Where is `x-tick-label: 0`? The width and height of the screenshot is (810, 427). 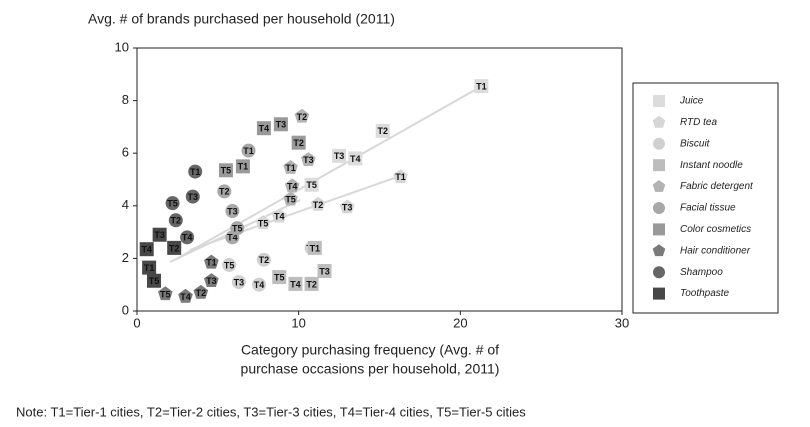
x-tick-label: 0 is located at coordinates (136, 322).